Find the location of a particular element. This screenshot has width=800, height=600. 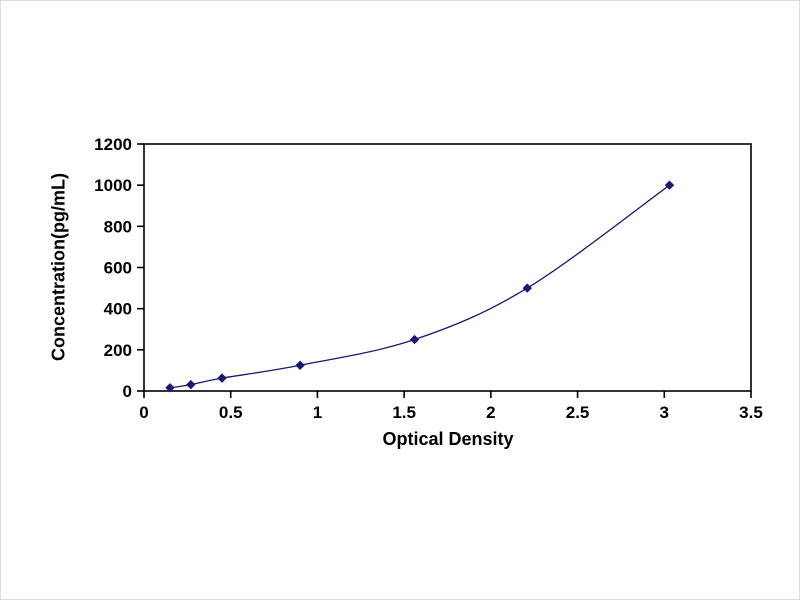

x-tick-label: 3 is located at coordinates (664, 412).